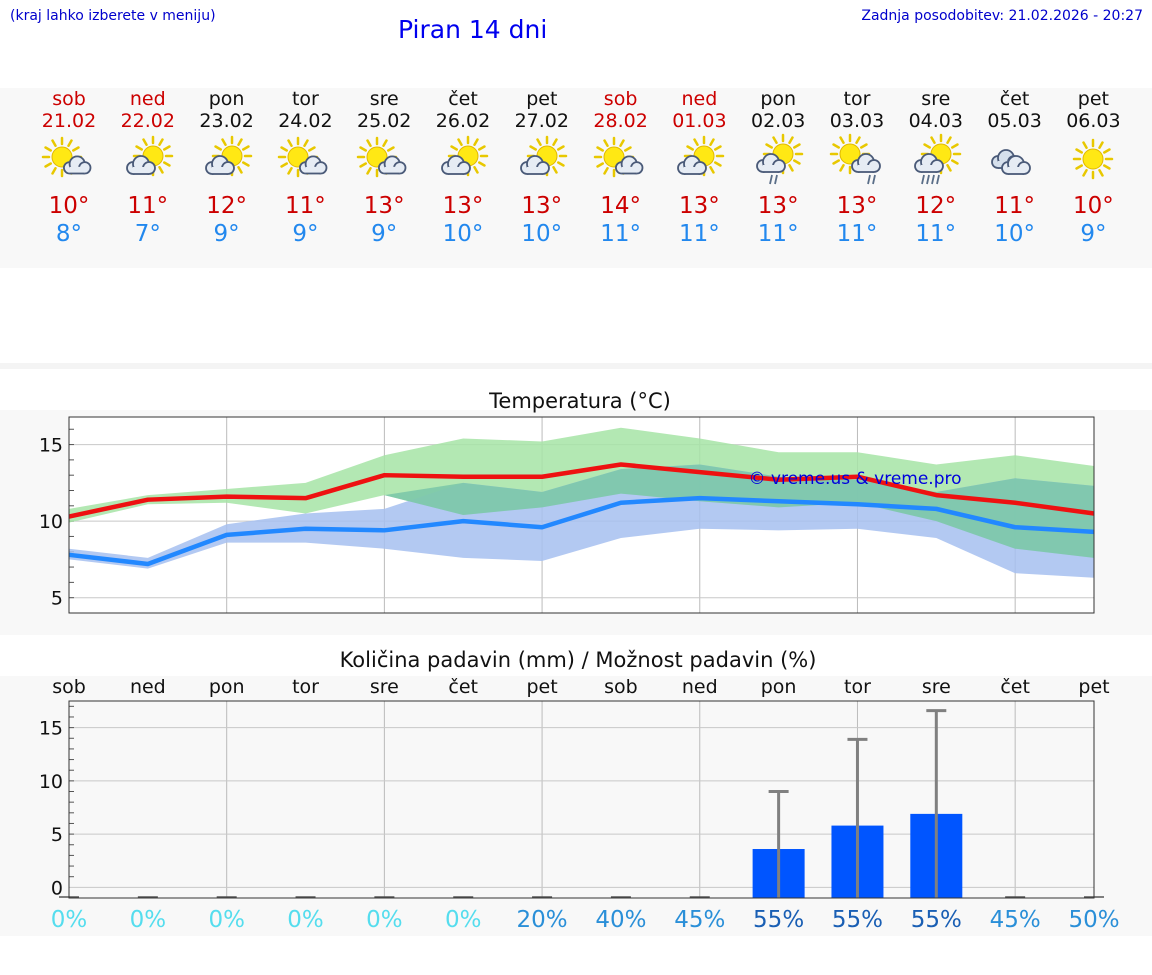 The image size is (1152, 975). What do you see at coordinates (581, 490) in the screenshot?
I see `max-temperature-line` at bounding box center [581, 490].